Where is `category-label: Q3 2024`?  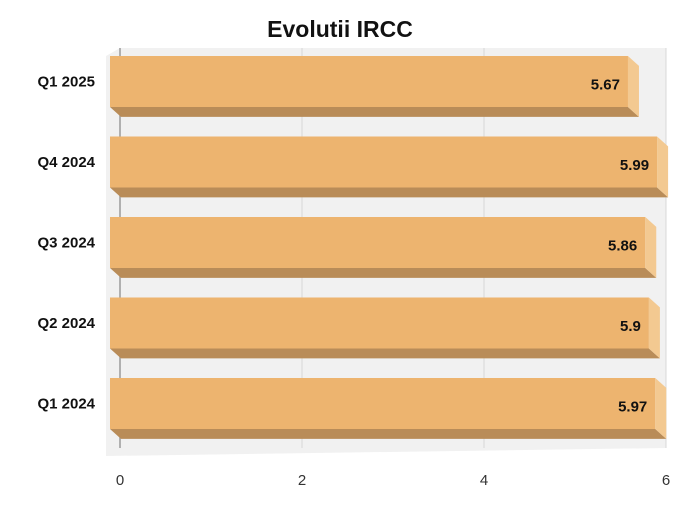
category-label: Q3 2024 is located at coordinates (66, 243).